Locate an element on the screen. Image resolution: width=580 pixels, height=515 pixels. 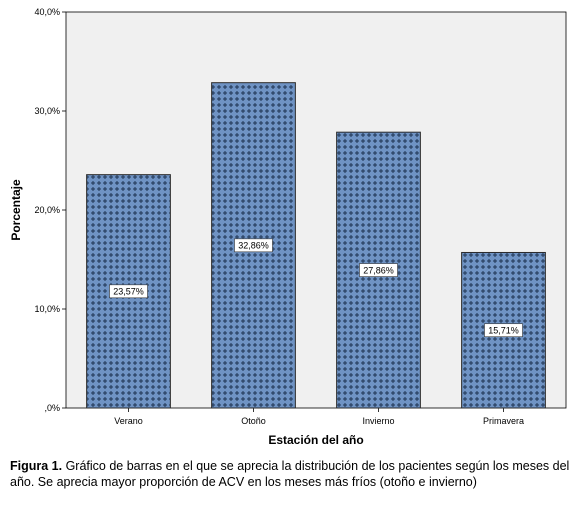
y-tick-label: 40,0% is located at coordinates (47, 12).